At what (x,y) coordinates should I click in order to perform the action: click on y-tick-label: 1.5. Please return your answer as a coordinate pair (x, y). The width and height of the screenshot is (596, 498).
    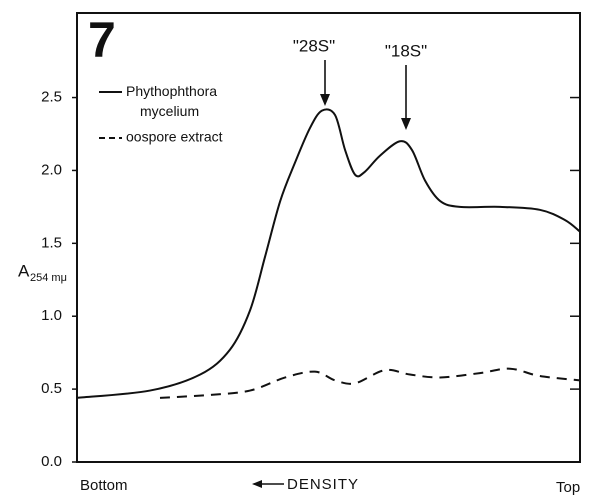
    Looking at the image, I should click on (51, 242).